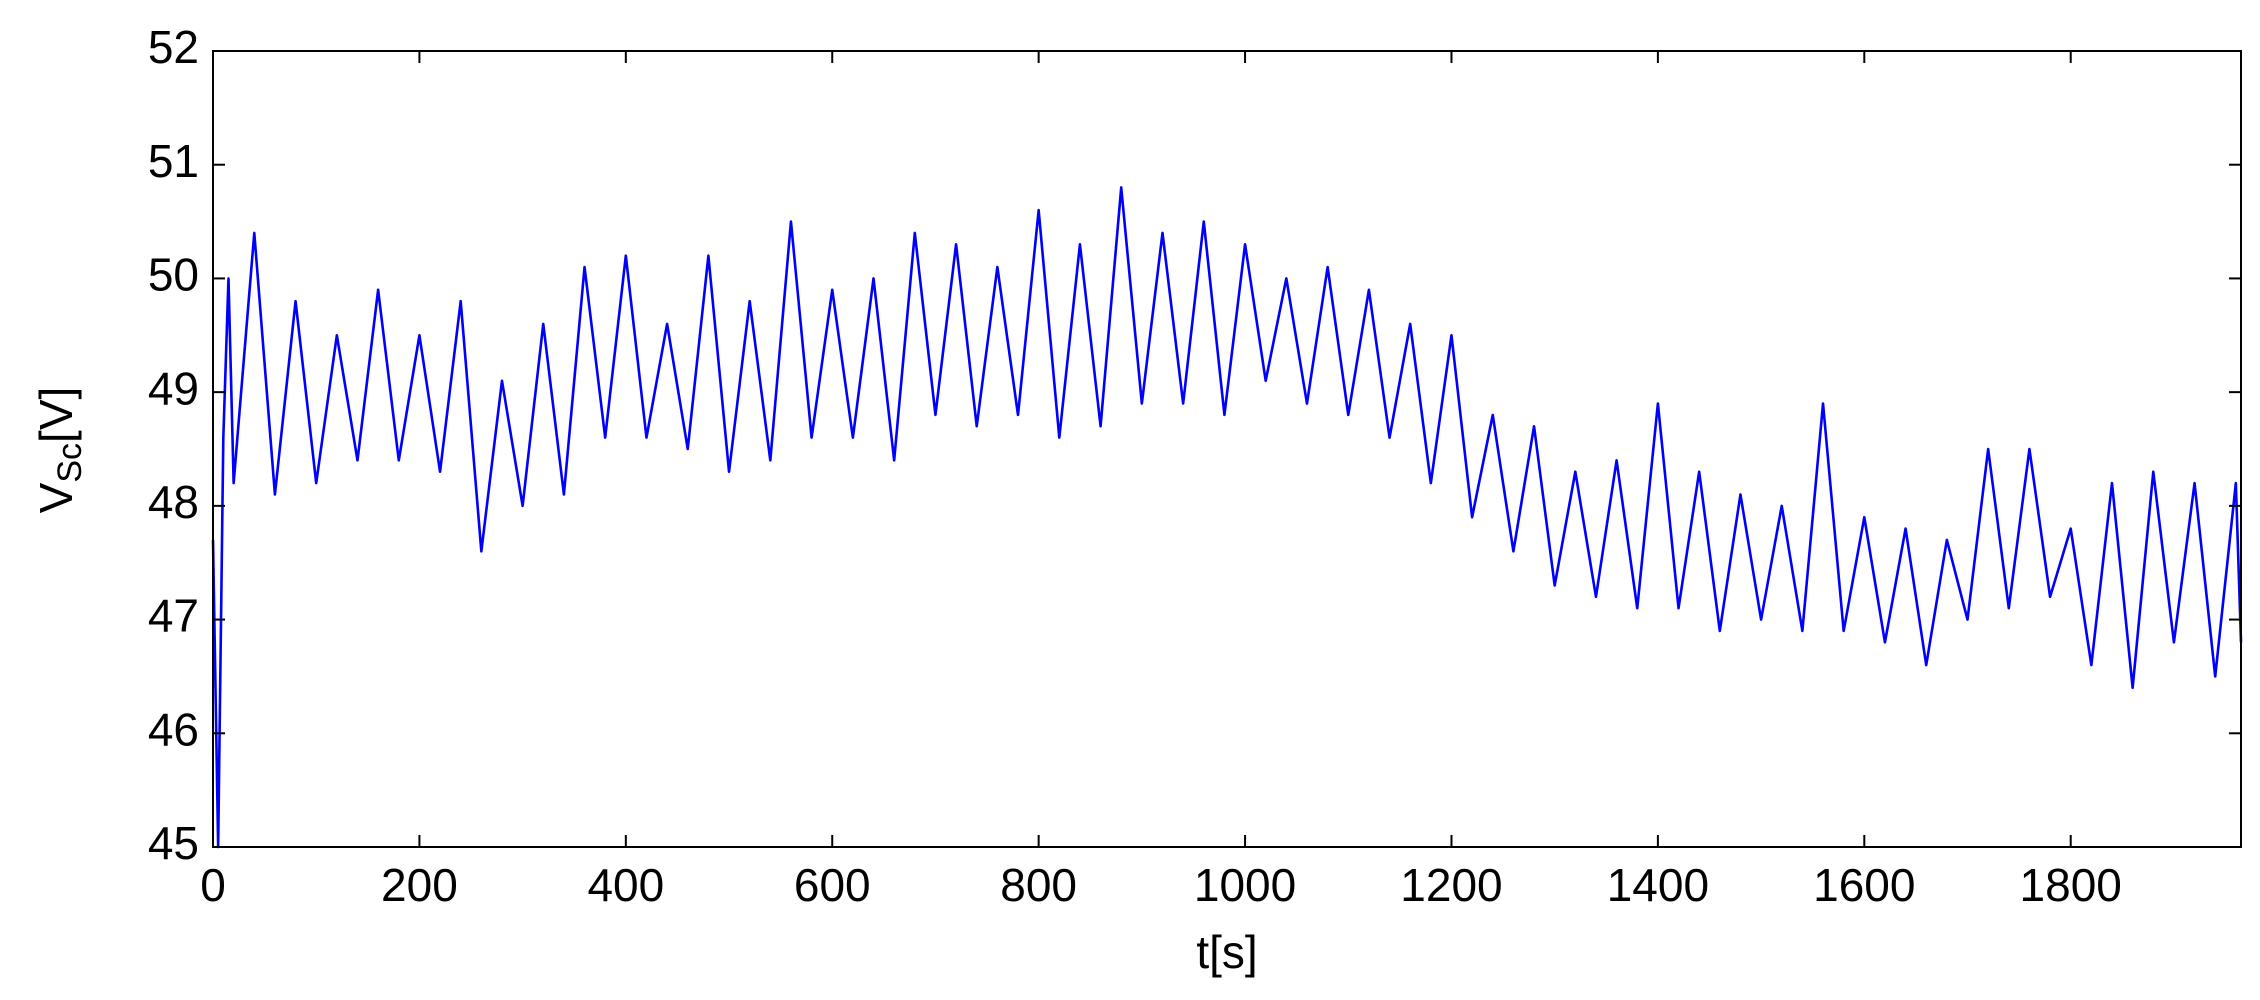 Image resolution: width=2260 pixels, height=1000 pixels. I want to click on y-axis-label-main: V, so click(56, 497).